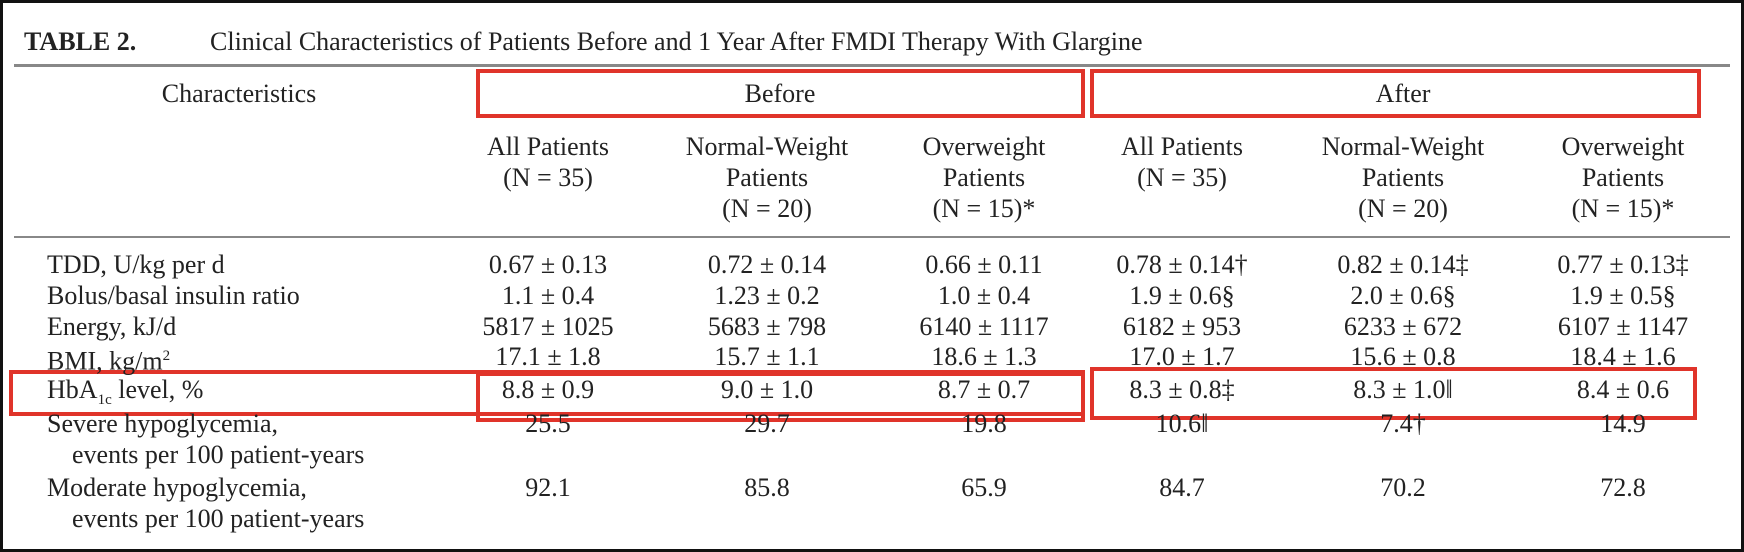  Describe the element at coordinates (767, 487) in the screenshot. I see `cell: 85.8` at that location.